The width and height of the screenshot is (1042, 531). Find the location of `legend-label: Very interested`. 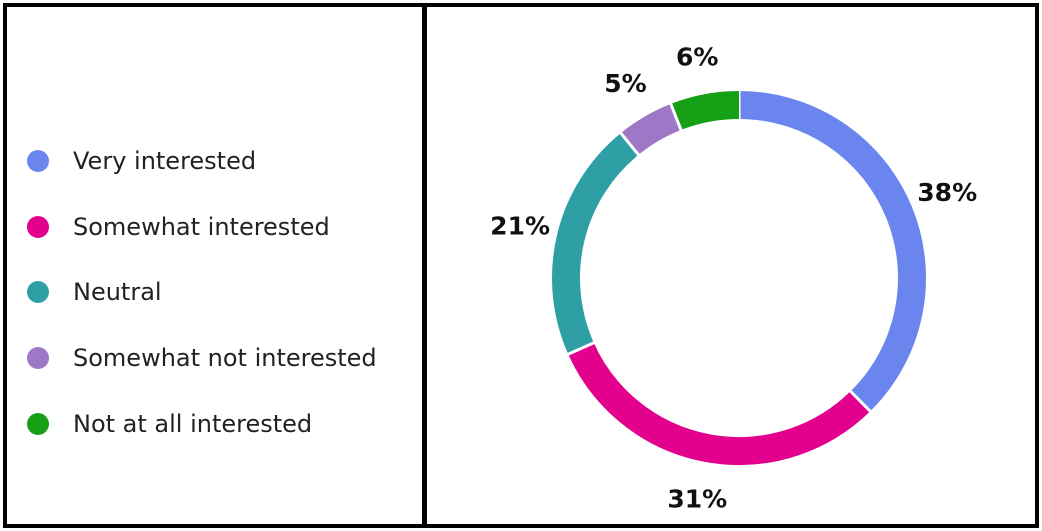

legend-label: Very interested is located at coordinates (165, 160).